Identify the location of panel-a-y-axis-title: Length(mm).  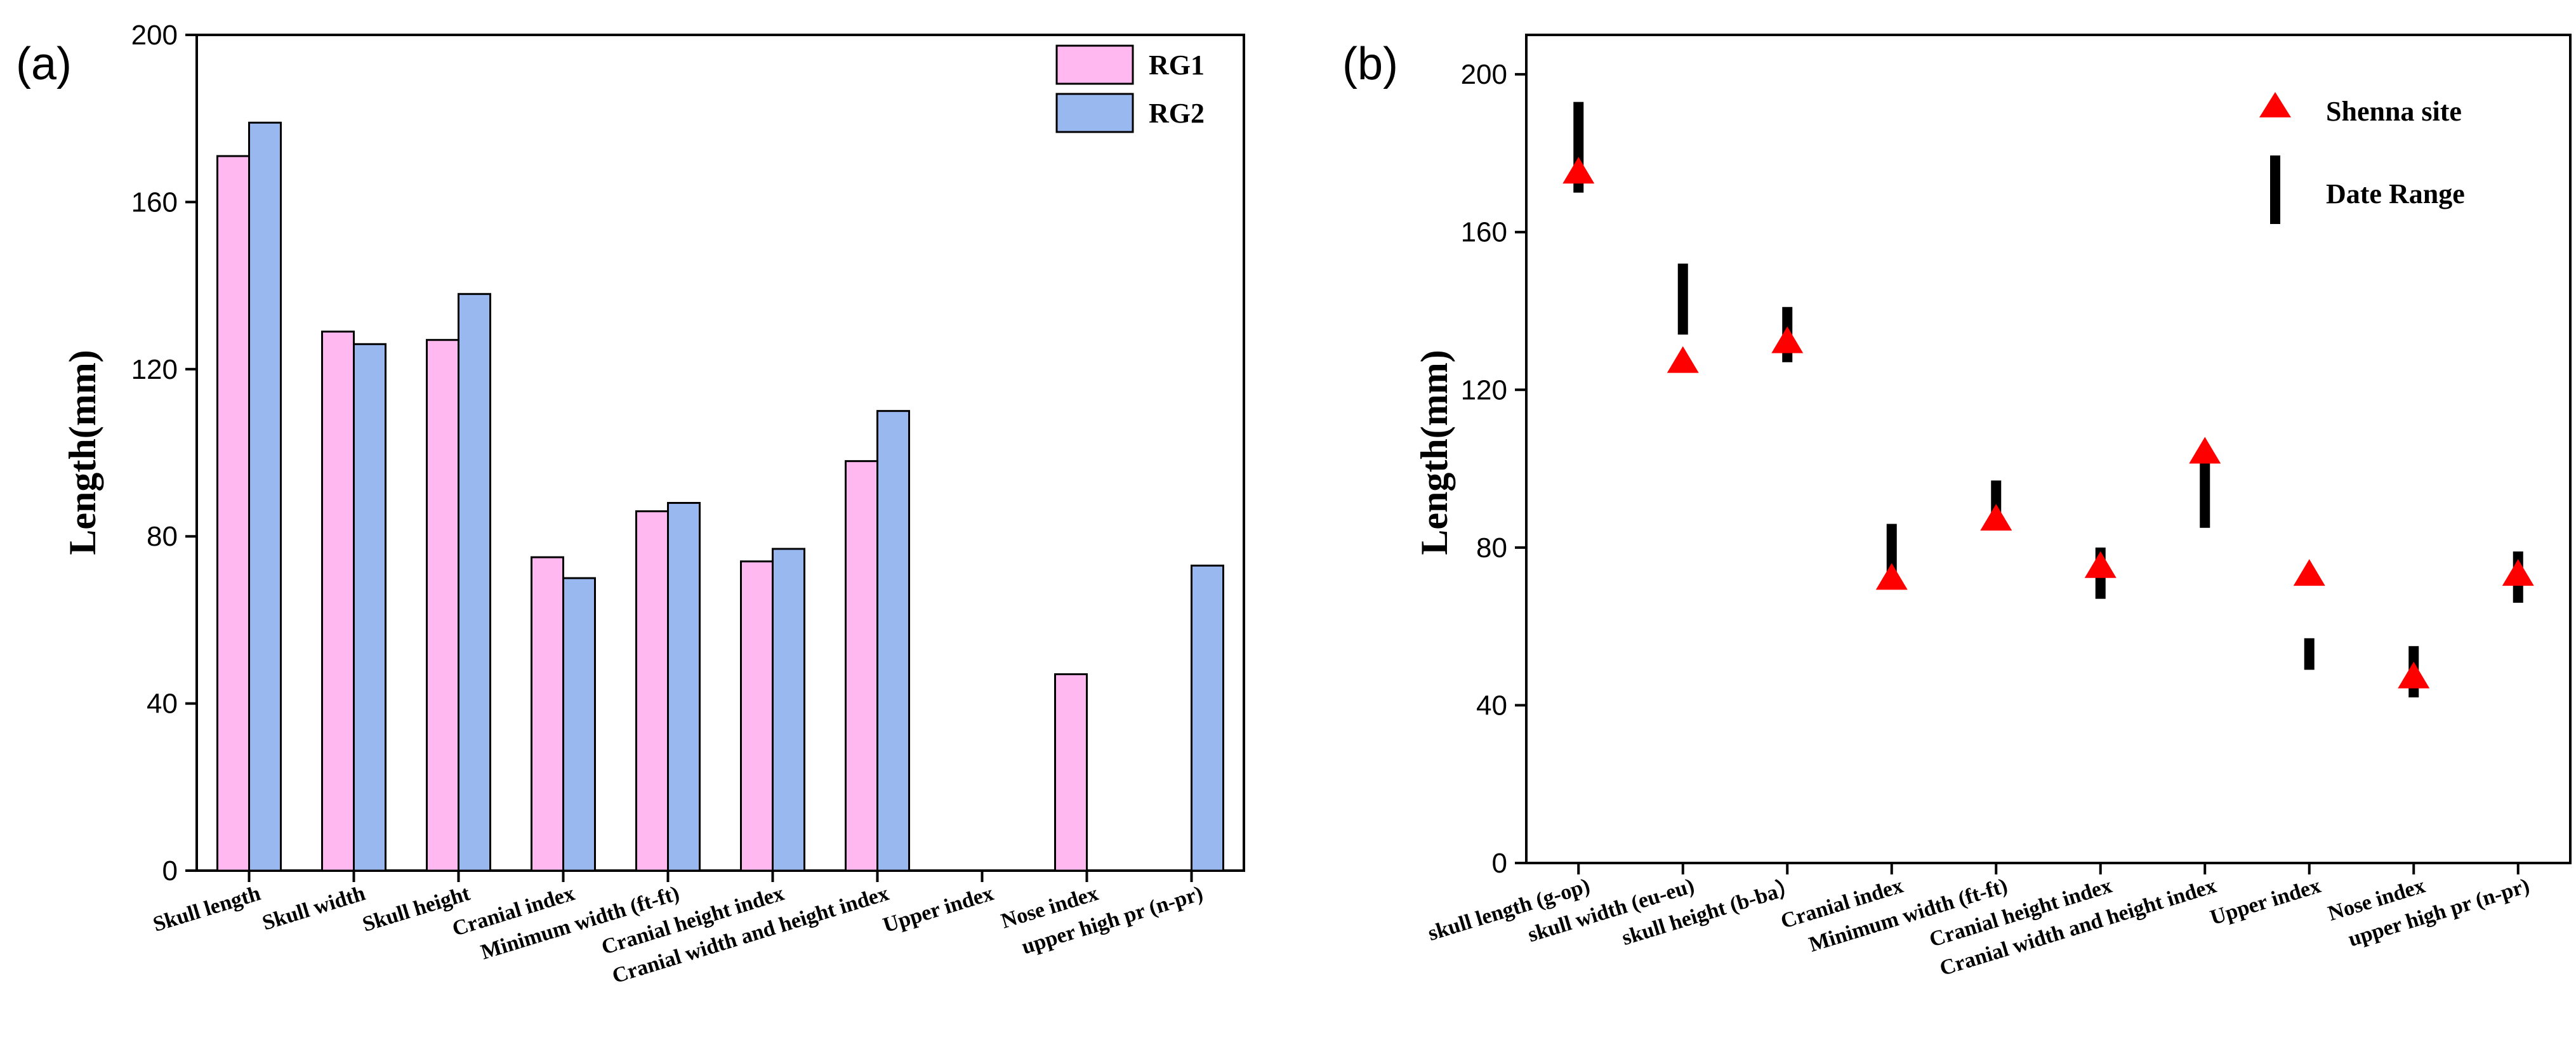
(82, 452).